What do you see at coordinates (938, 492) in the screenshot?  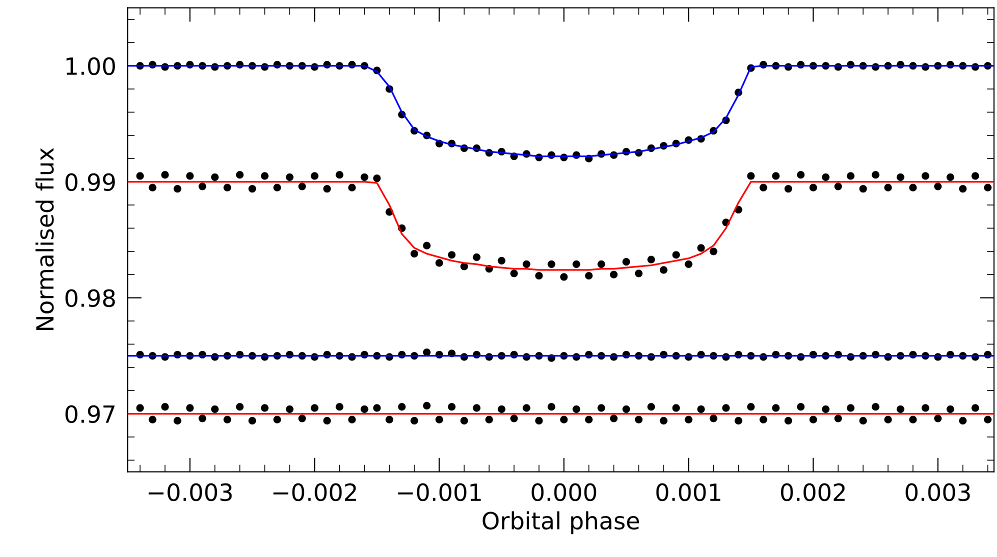 I see `x-tick-label: 0.003` at bounding box center [938, 492].